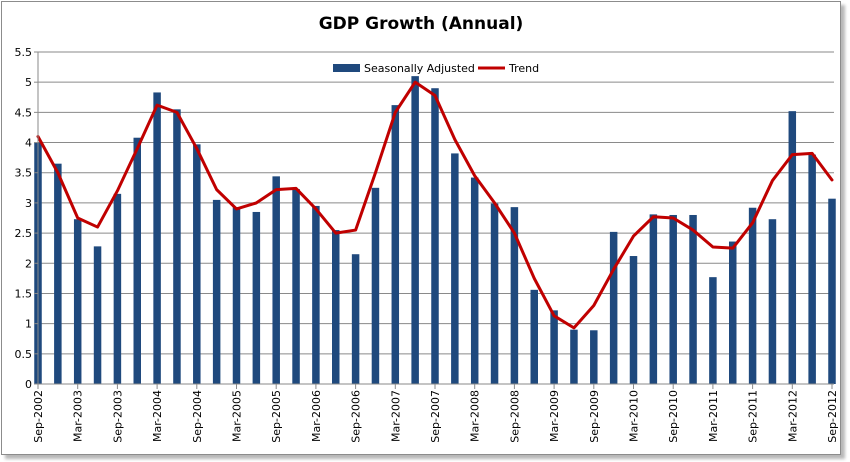 Image resolution: width=850 pixels, height=462 pixels. Describe the element at coordinates (28, 203) in the screenshot. I see `y-tick-label: 3` at that location.